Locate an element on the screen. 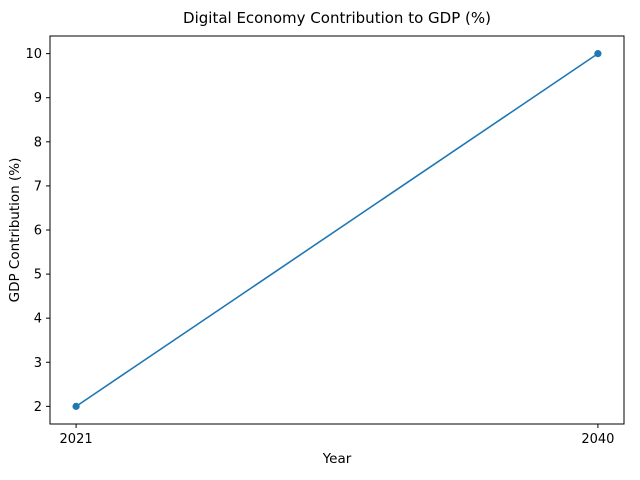  chart-title: Digital Economy Contribution to GDP (%) is located at coordinates (337, 18).